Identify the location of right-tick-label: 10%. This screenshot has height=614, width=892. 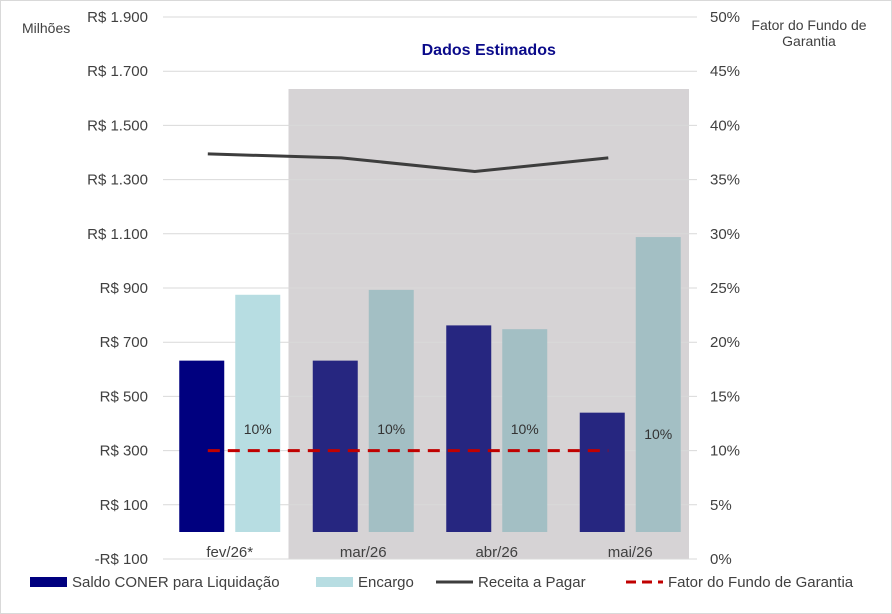
(725, 451).